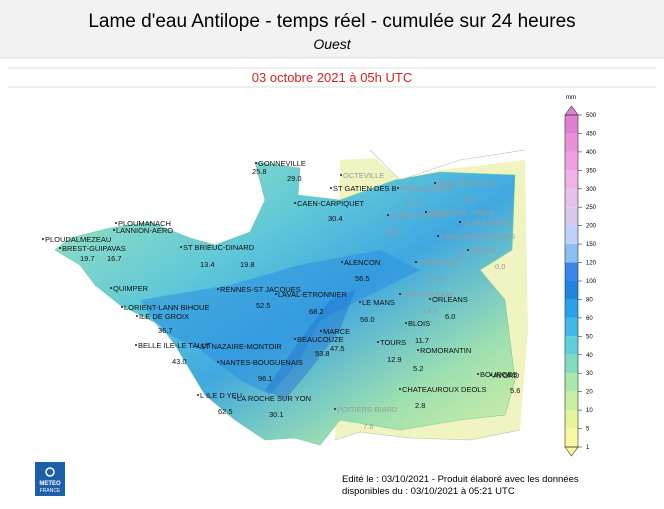 The width and height of the screenshot is (664, 509). What do you see at coordinates (437, 278) in the screenshot?
I see `station-reading: 27.5` at bounding box center [437, 278].